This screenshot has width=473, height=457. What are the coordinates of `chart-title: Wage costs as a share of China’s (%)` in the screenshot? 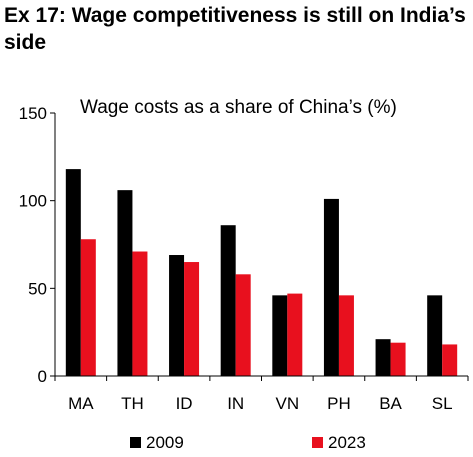 It's located at (238, 107).